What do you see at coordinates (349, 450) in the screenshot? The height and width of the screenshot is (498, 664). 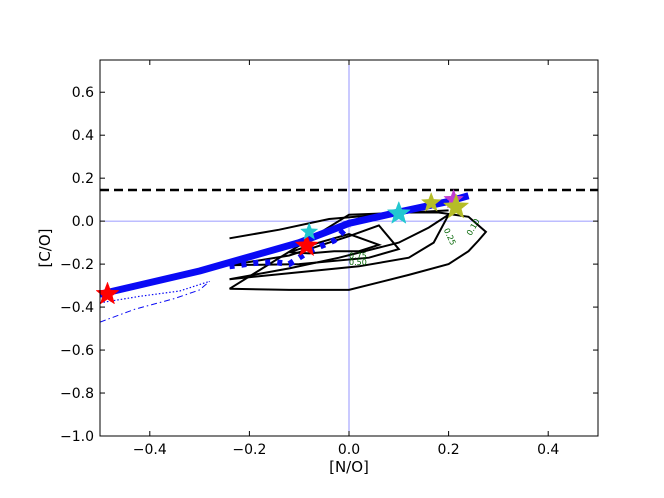 I see `x-tick-label: 0.0` at bounding box center [349, 450].